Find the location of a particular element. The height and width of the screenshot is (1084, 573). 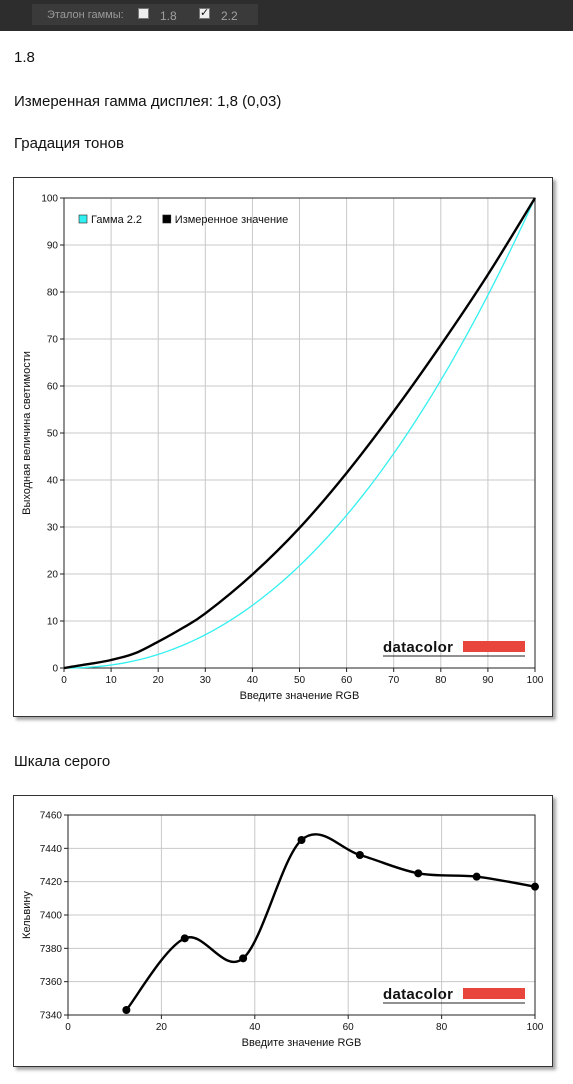

x-tick-label: 10 is located at coordinates (112, 680).